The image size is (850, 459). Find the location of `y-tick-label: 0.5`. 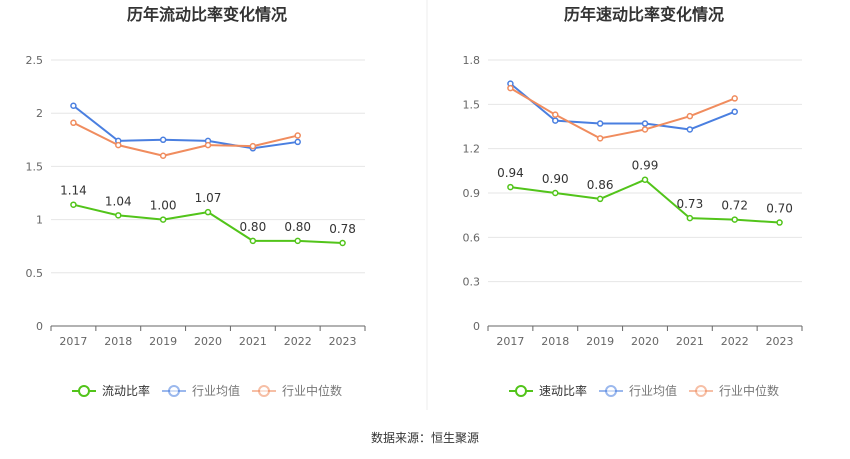

y-tick-label: 0.5 is located at coordinates (35, 273).